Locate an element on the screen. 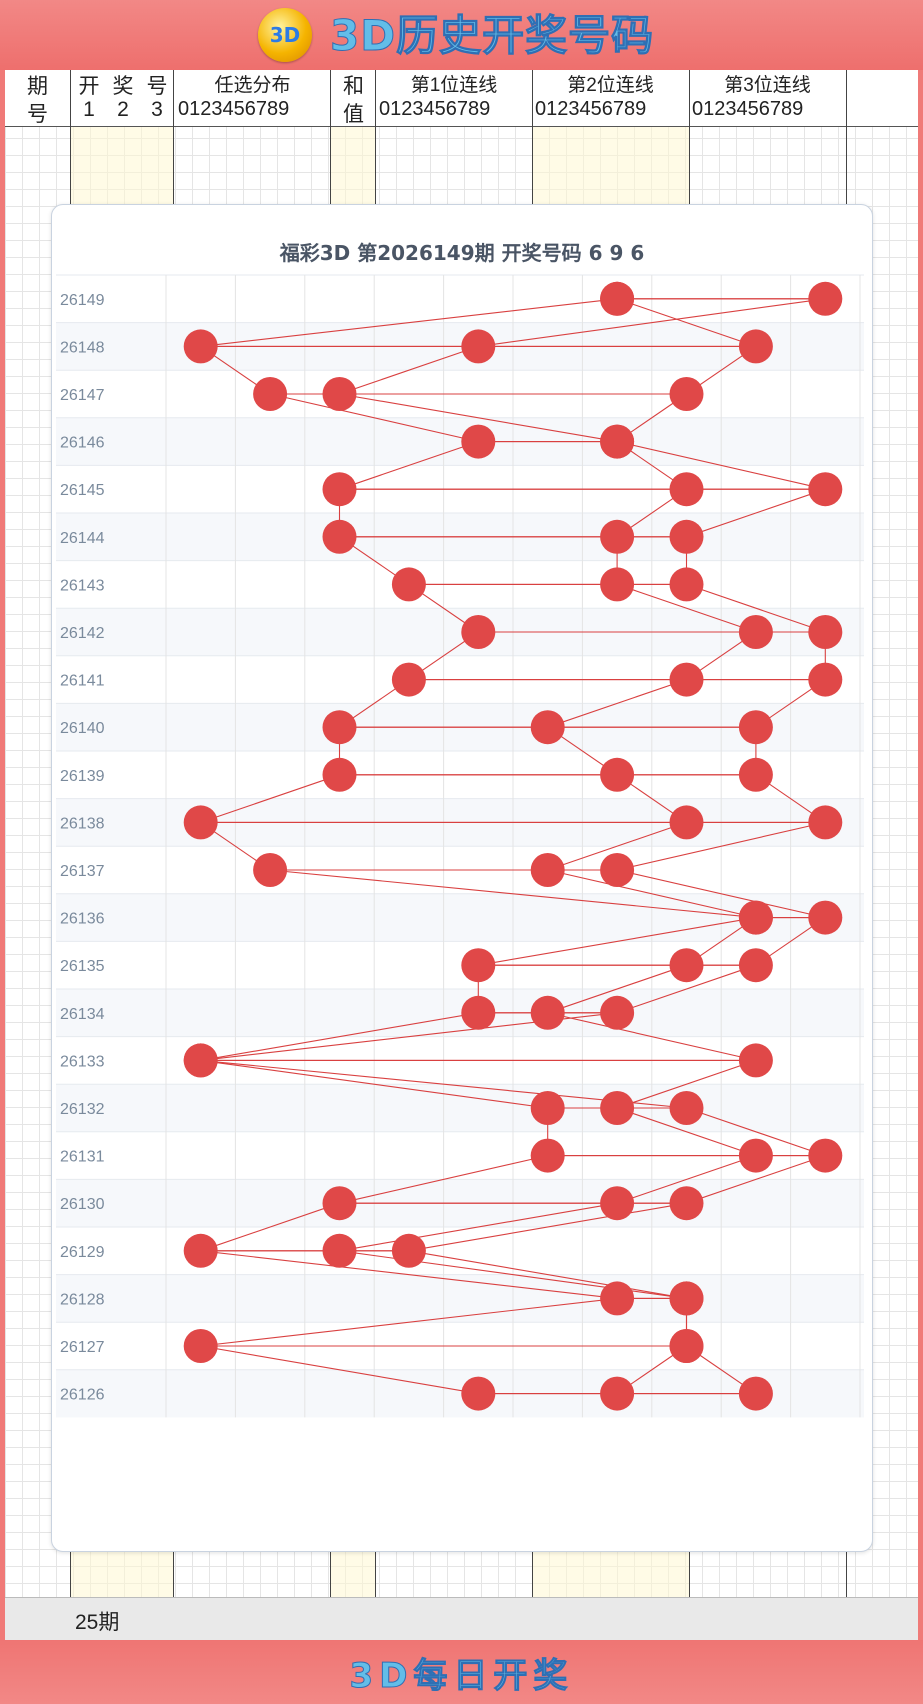  draw-label-2: 奖 is located at coordinates (123, 86).